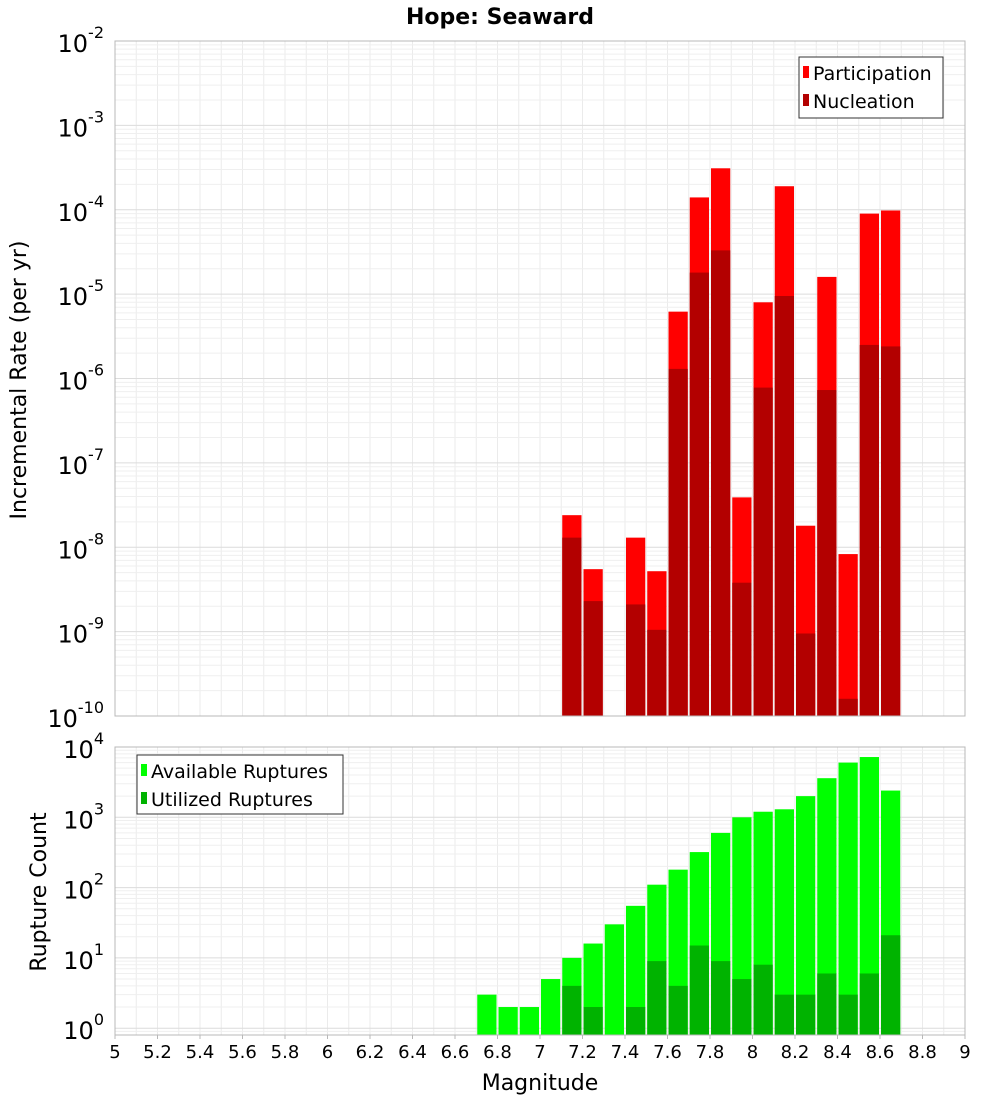 This screenshot has width=1000, height=1104. What do you see at coordinates (81, 209) in the screenshot?
I see `y-tick-label: 10⁻⁴` at bounding box center [81, 209].